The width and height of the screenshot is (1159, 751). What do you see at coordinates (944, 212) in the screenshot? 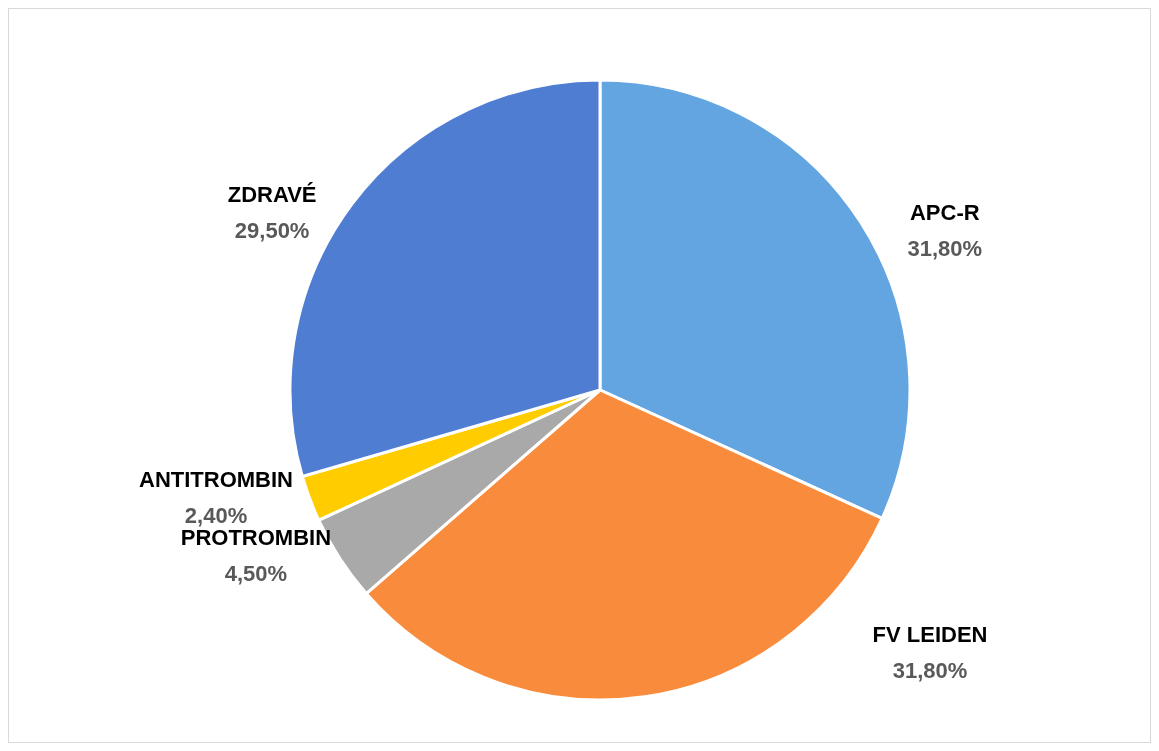
I see `slice-label: APC-R` at bounding box center [944, 212].